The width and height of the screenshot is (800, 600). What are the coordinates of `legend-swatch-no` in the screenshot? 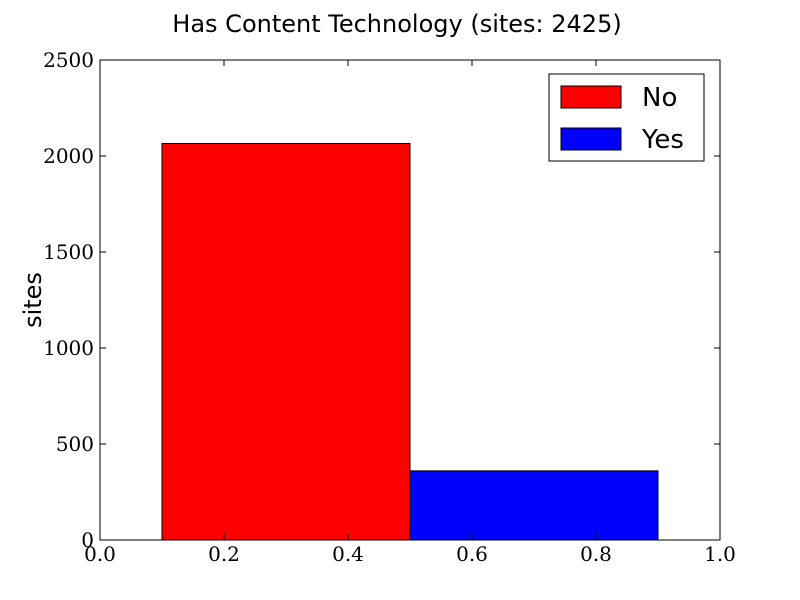 It's located at (591, 97).